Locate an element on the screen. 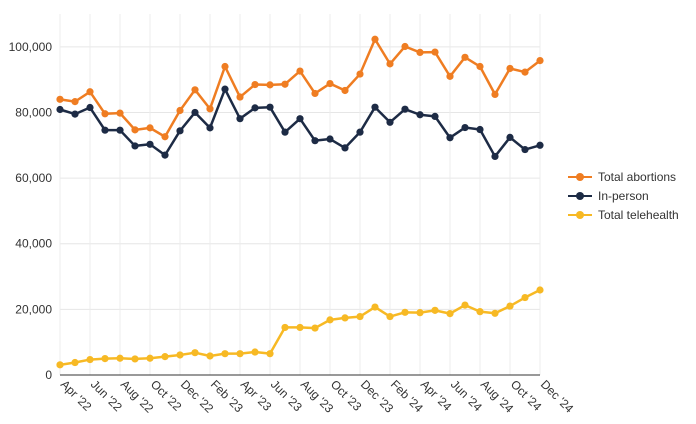 The height and width of the screenshot is (424, 696). legend-item: Total abortions is located at coordinates (623, 177).